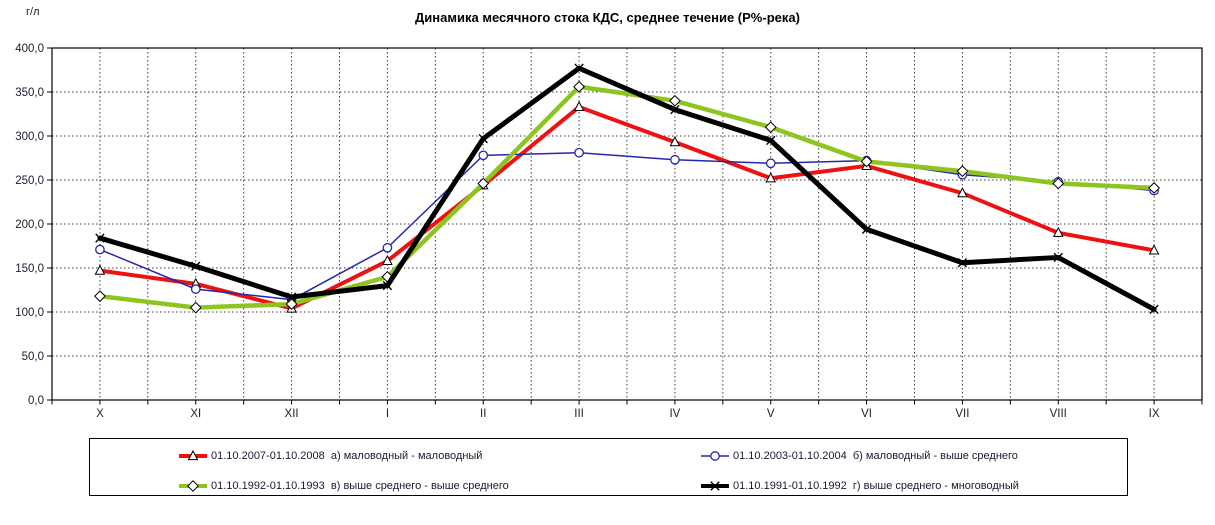 Image resolution: width=1215 pixels, height=525 pixels. What do you see at coordinates (1154, 414) in the screenshot?
I see `x-tick-label: IX` at bounding box center [1154, 414].